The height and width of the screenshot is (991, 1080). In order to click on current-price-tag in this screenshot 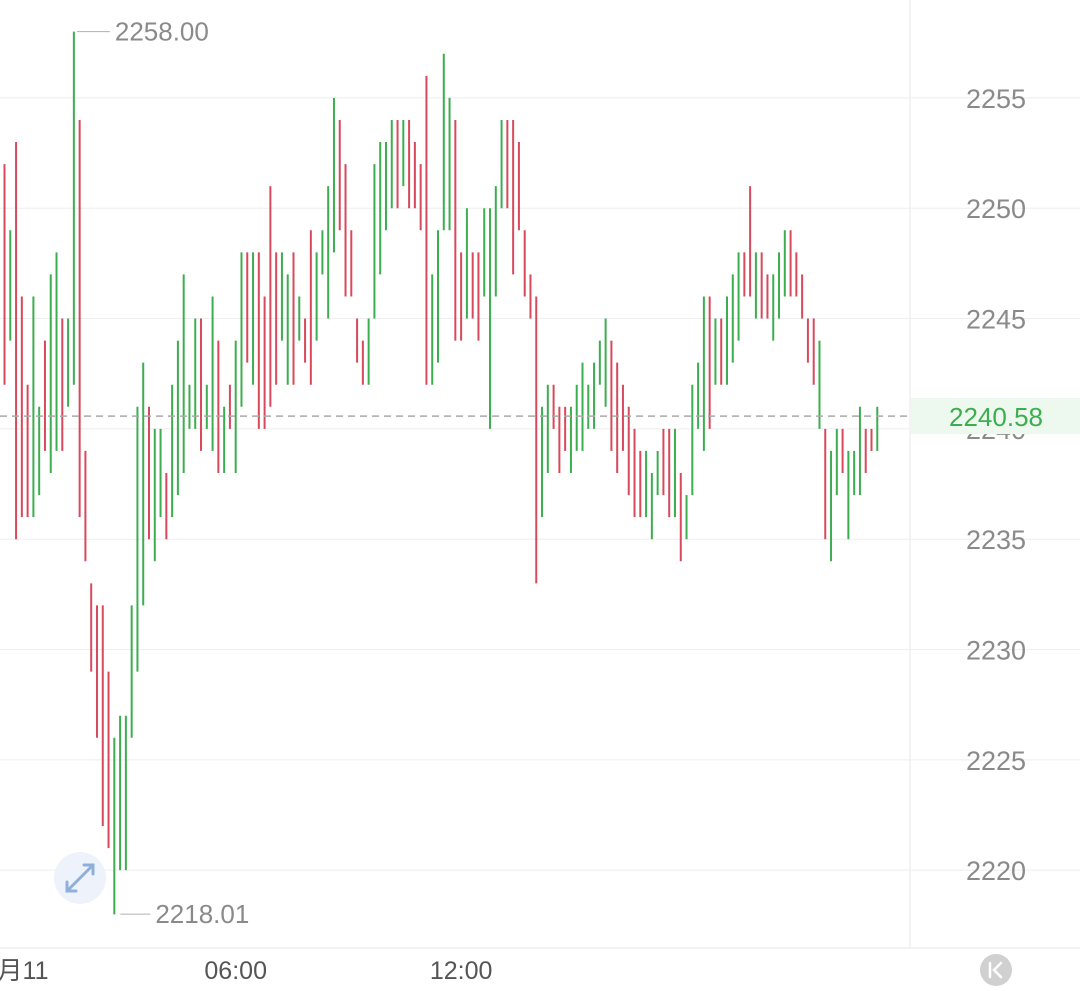, I will do `click(995, 416)`.